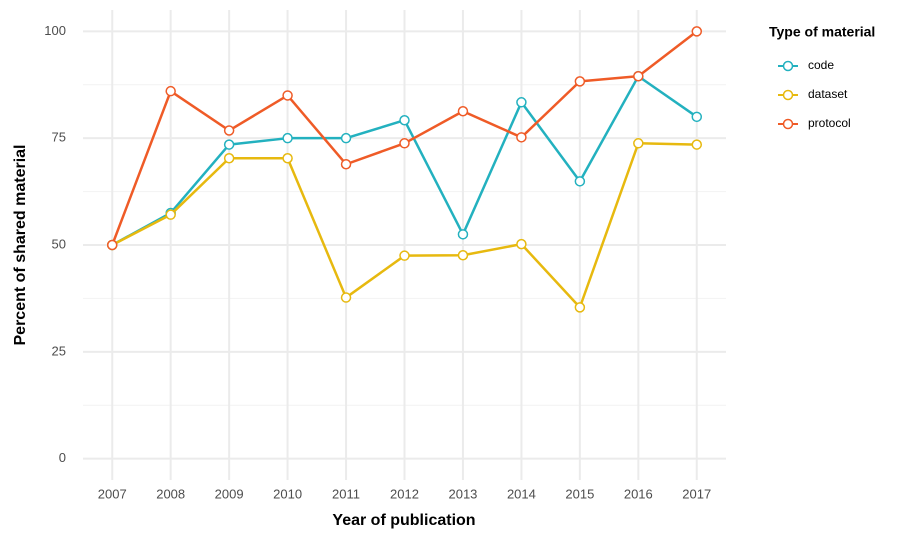 Image resolution: width=909 pixels, height=538 pixels. I want to click on legend-label: code, so click(821, 65).